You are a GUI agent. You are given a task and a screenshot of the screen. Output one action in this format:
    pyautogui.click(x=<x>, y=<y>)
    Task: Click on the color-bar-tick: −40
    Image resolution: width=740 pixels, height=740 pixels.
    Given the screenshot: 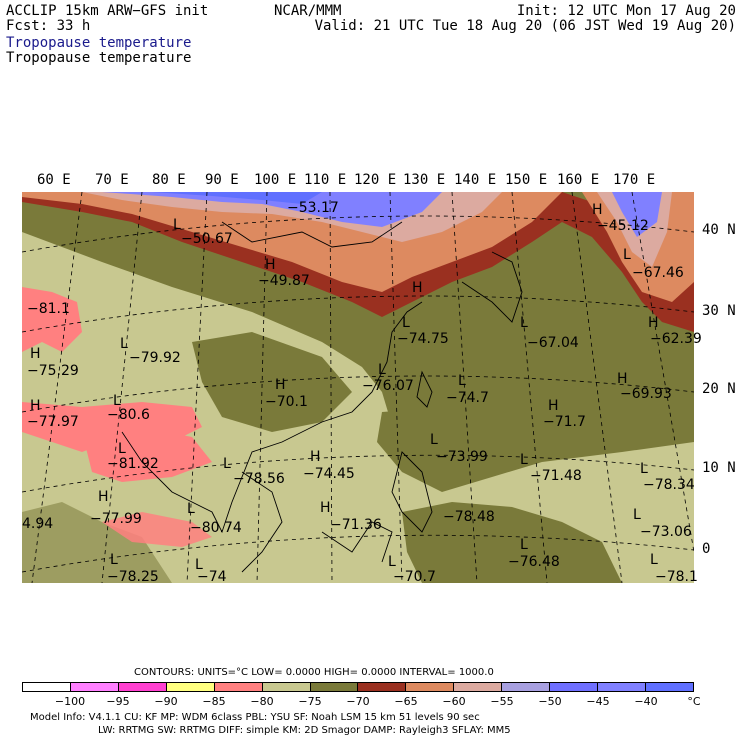 What is the action you would take?
    pyautogui.click(x=646, y=701)
    